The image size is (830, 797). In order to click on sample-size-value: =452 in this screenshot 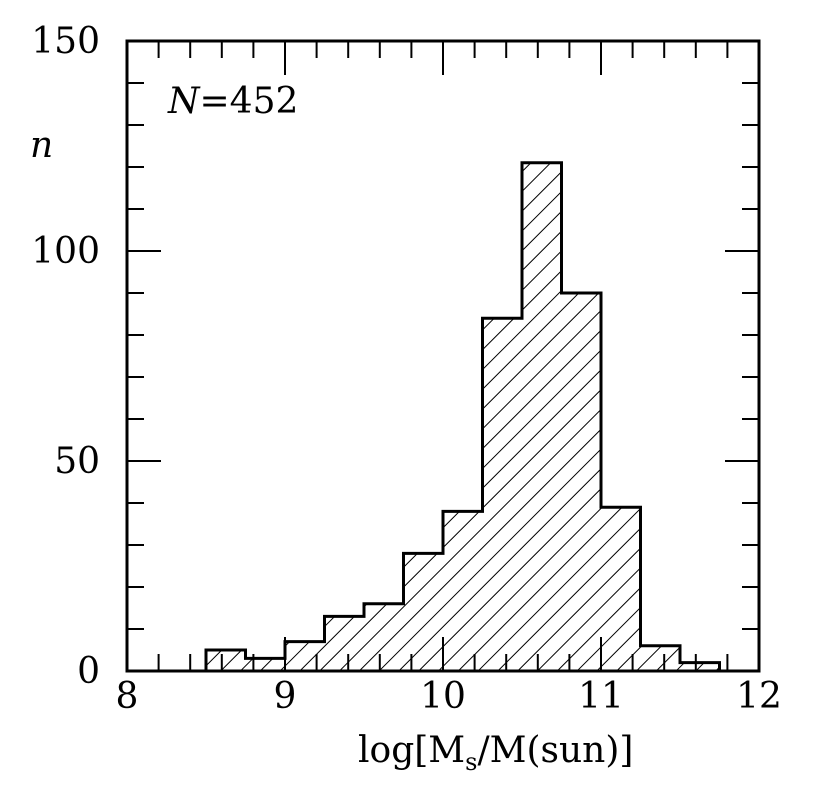, I will do `click(249, 101)`.